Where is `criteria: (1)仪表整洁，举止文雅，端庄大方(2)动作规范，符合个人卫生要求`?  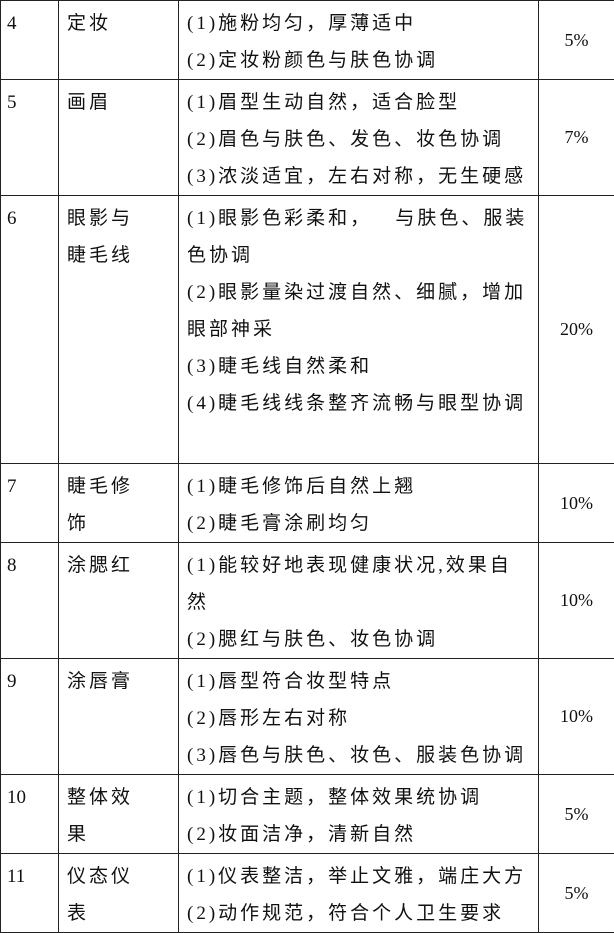
criteria: (1)仪表整洁，举止文雅，端庄大方(2)动作规范，符合个人卫生要求 is located at coordinates (359, 893).